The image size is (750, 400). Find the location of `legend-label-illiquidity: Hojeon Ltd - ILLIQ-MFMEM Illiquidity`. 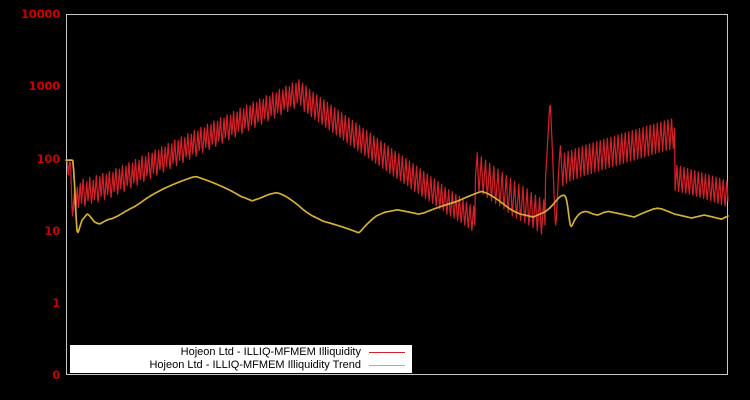

legend-label-illiquidity: Hojeon Ltd - ILLIQ-MFMEM Illiquidity is located at coordinates (270, 352).